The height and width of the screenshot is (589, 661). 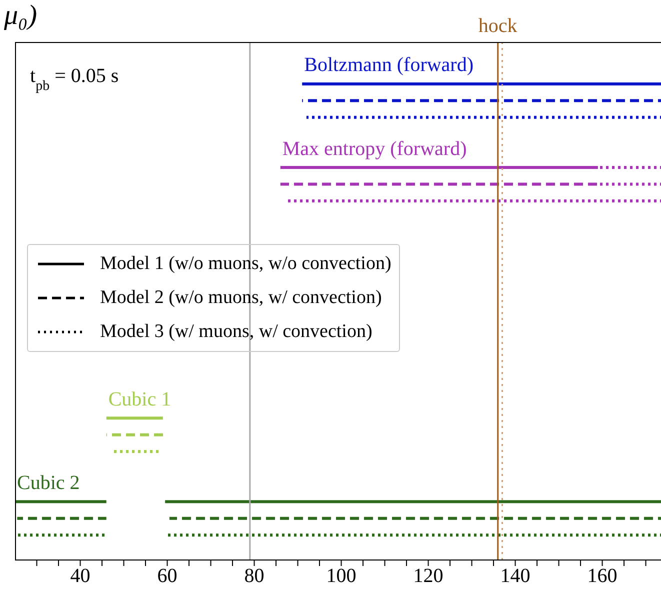 I want to click on annotation: Boltzmann (forward), so click(x=389, y=65).